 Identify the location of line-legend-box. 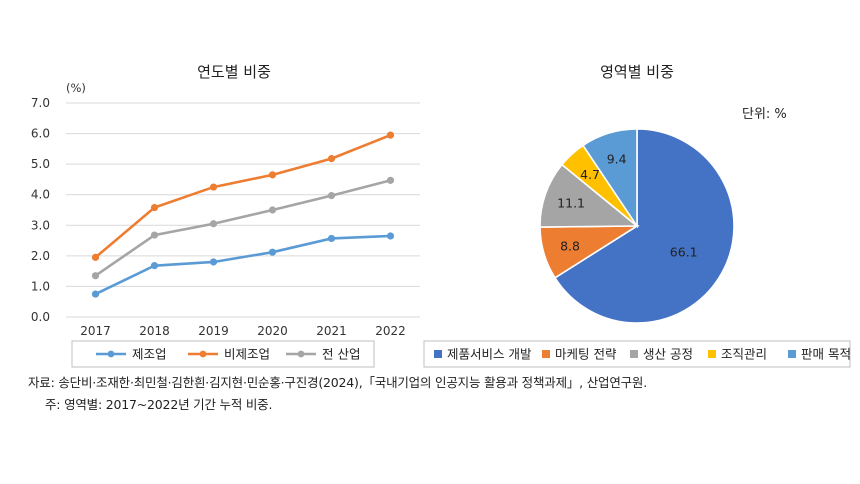
(223, 354).